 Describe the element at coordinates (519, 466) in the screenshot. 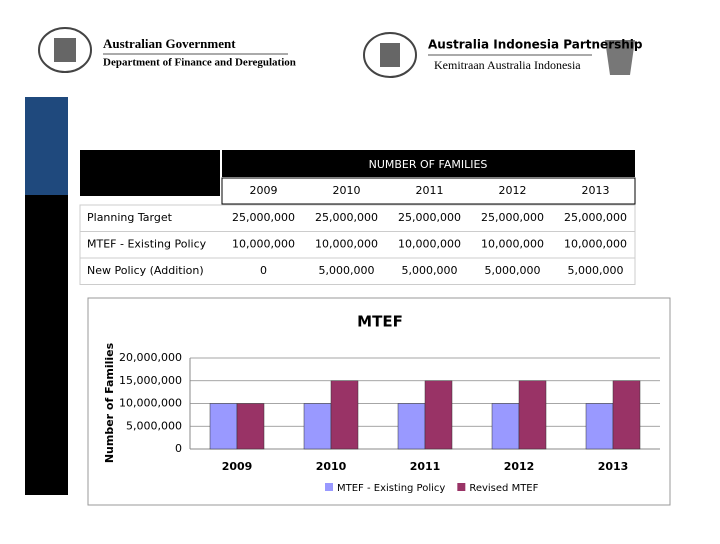

I see `x-tick-label: 2012` at that location.